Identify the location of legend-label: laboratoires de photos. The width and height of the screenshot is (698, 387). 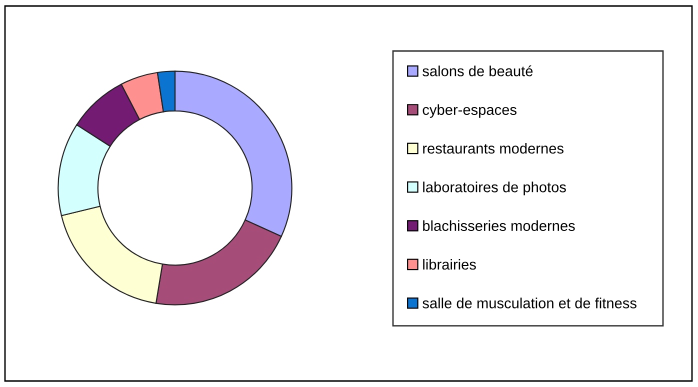
(494, 189).